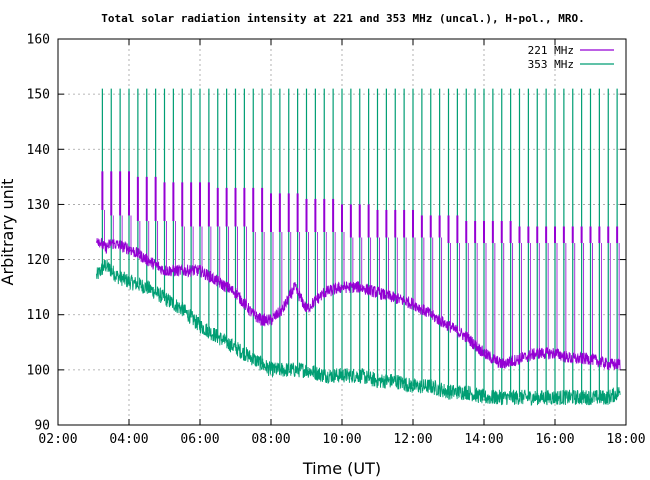  What do you see at coordinates (57, 439) in the screenshot?
I see `x-tick-label: 02:00` at bounding box center [57, 439].